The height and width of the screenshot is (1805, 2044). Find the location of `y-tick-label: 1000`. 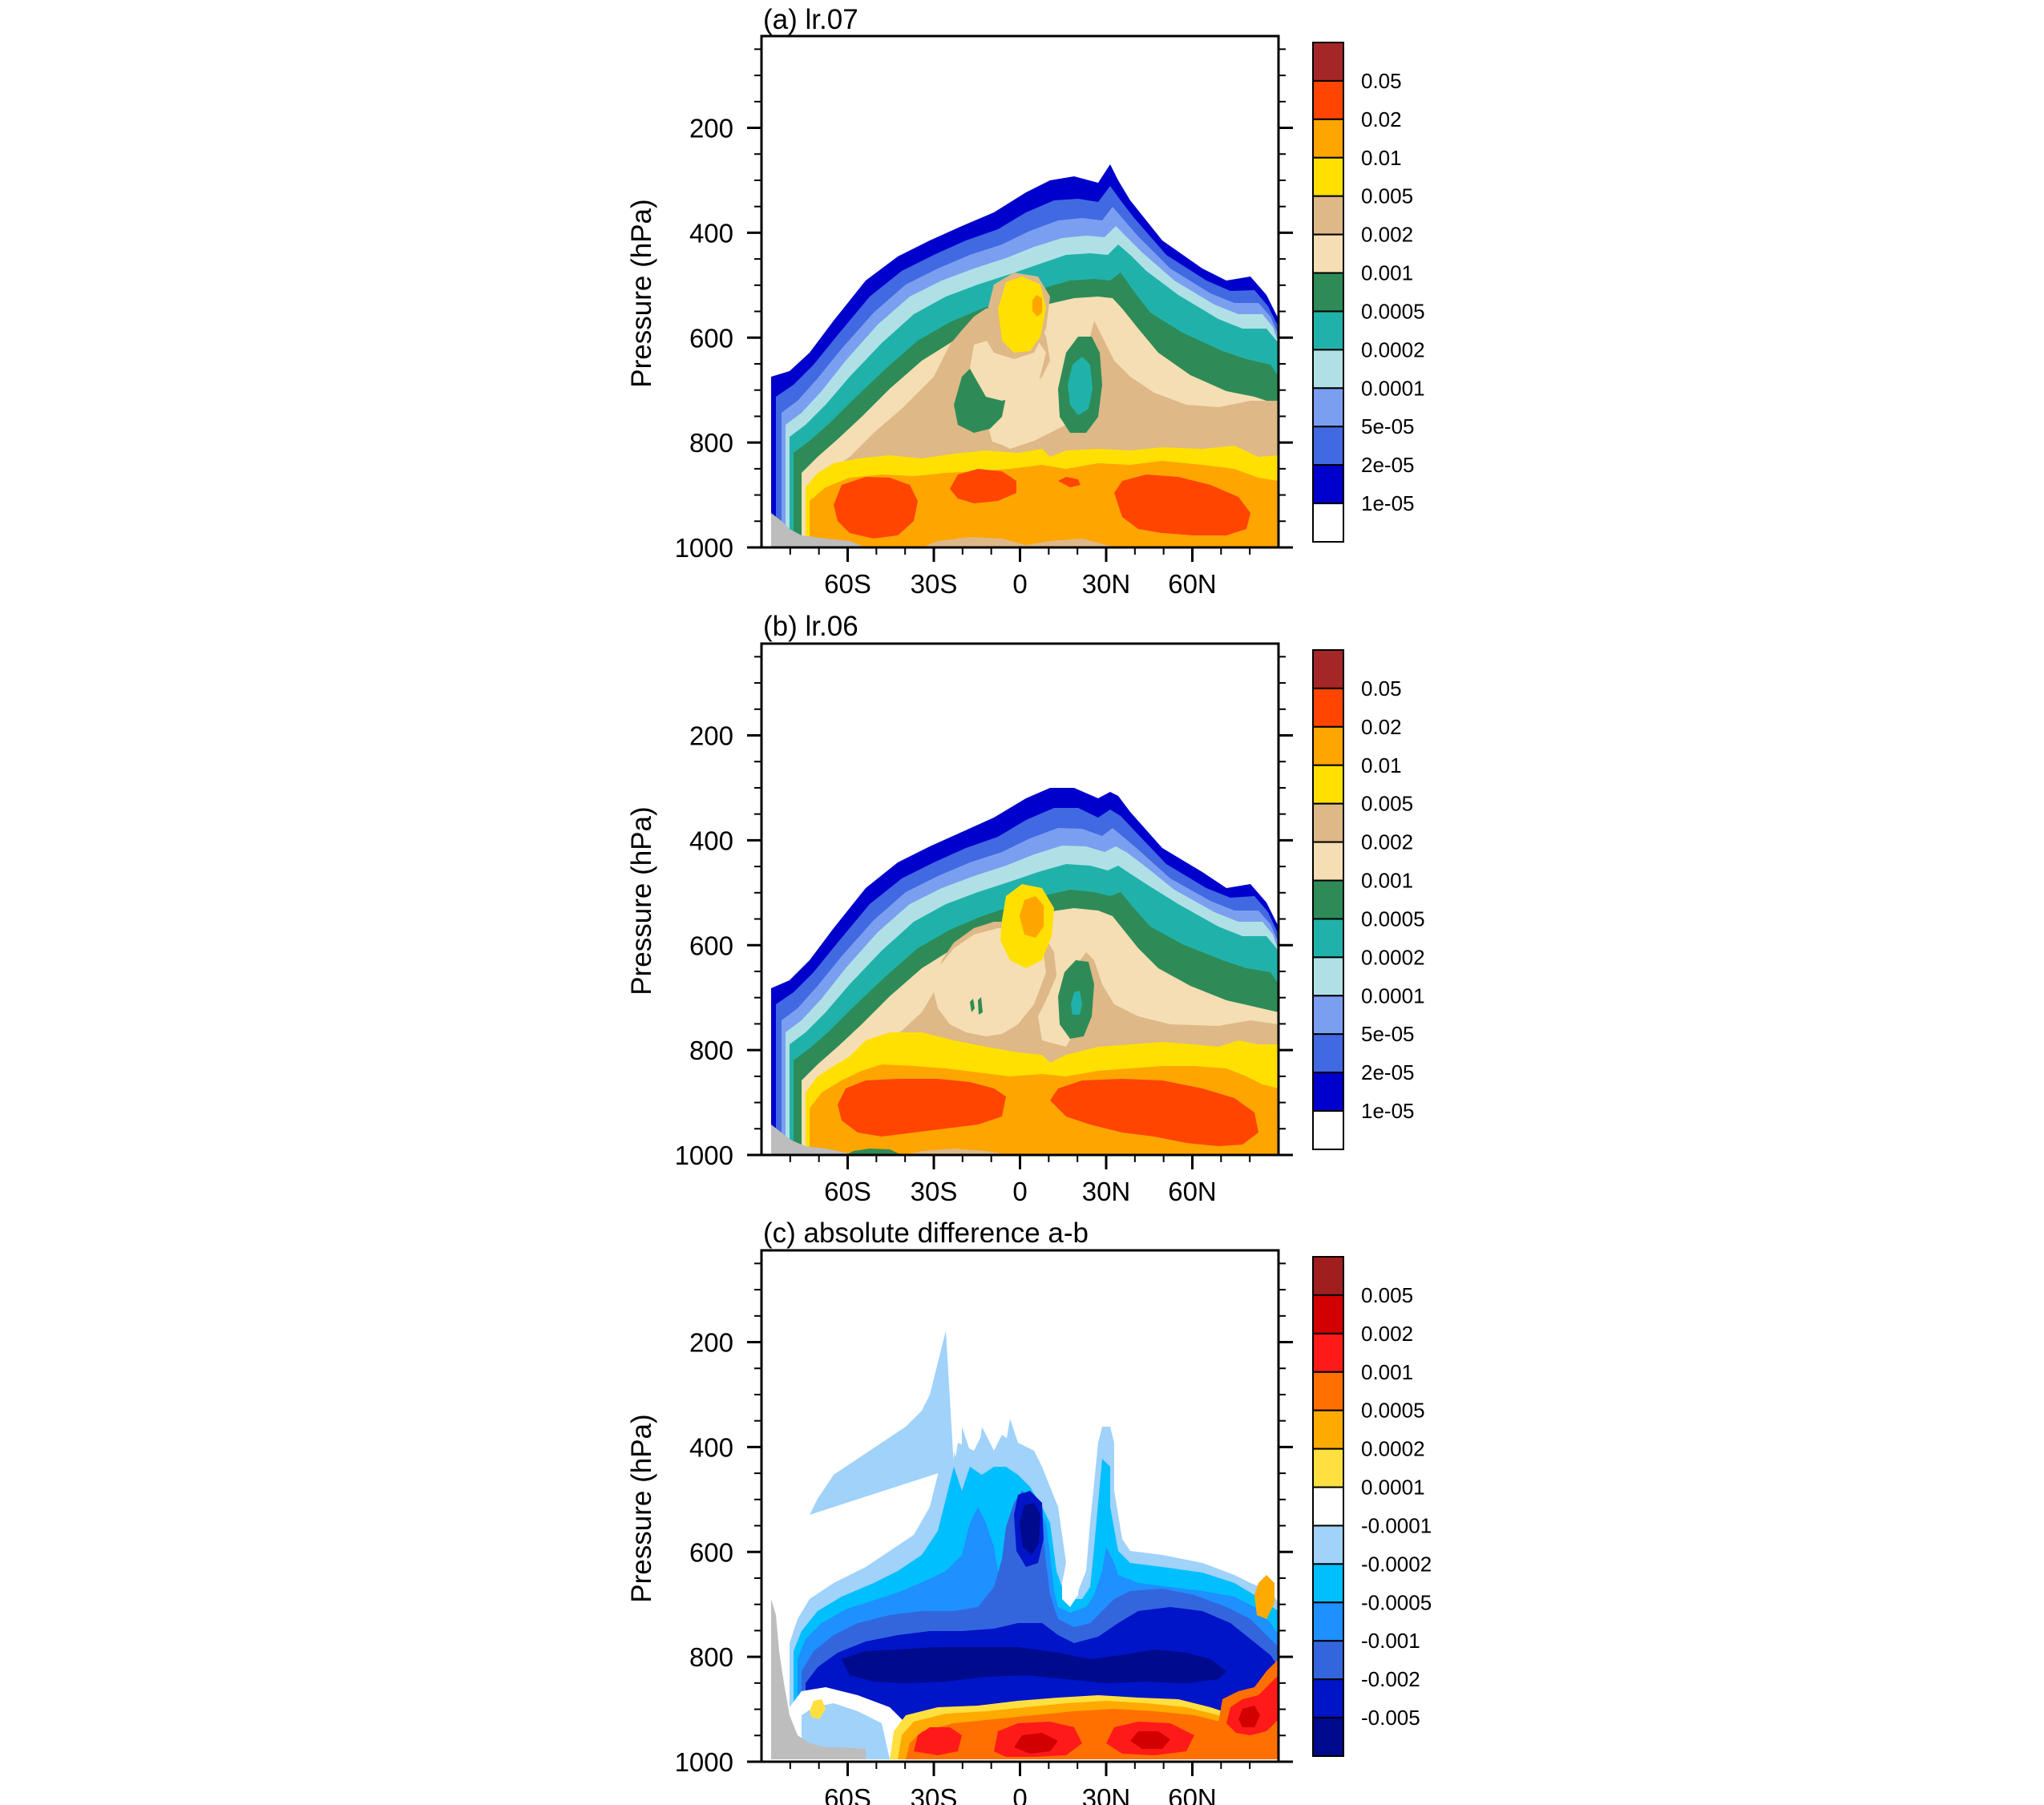

y-tick-label: 1000 is located at coordinates (704, 548).